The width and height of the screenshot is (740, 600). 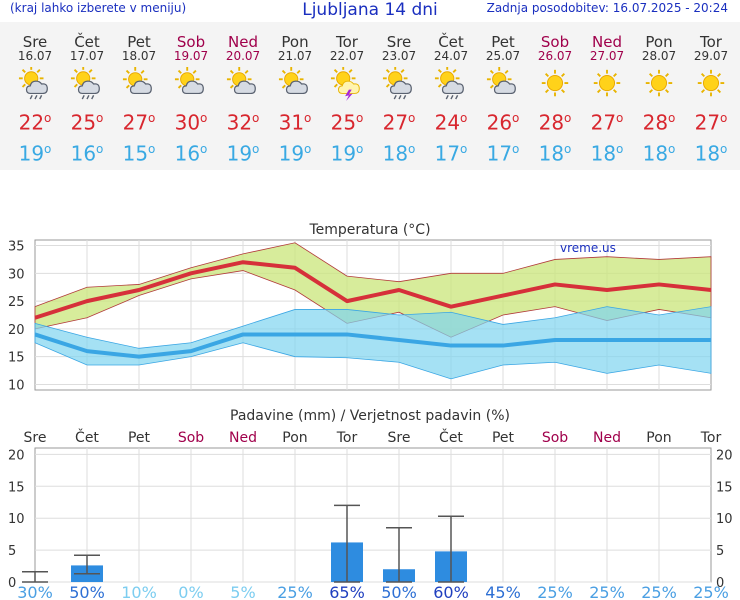 What do you see at coordinates (242, 591) in the screenshot?
I see `rain-probability-label: 5%` at bounding box center [242, 591].